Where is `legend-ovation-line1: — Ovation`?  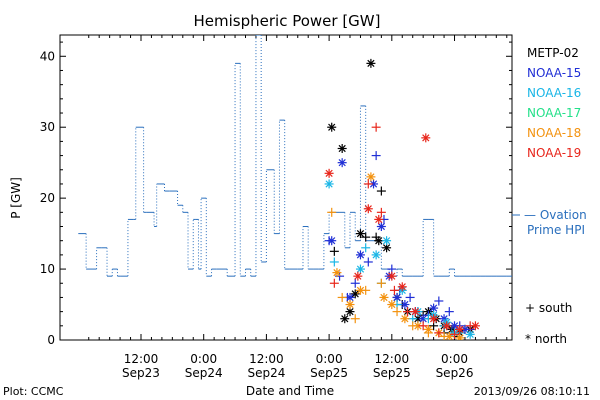 legend-ovation-line1: — Ovation is located at coordinates (555, 215).